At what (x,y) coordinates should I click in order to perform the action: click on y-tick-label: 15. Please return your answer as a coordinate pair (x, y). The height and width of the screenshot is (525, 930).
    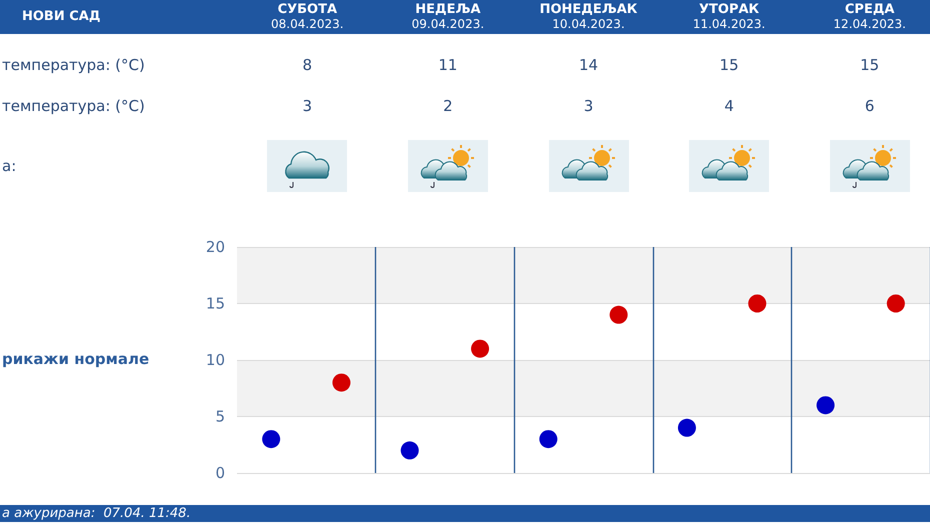
    Looking at the image, I should click on (215, 303).